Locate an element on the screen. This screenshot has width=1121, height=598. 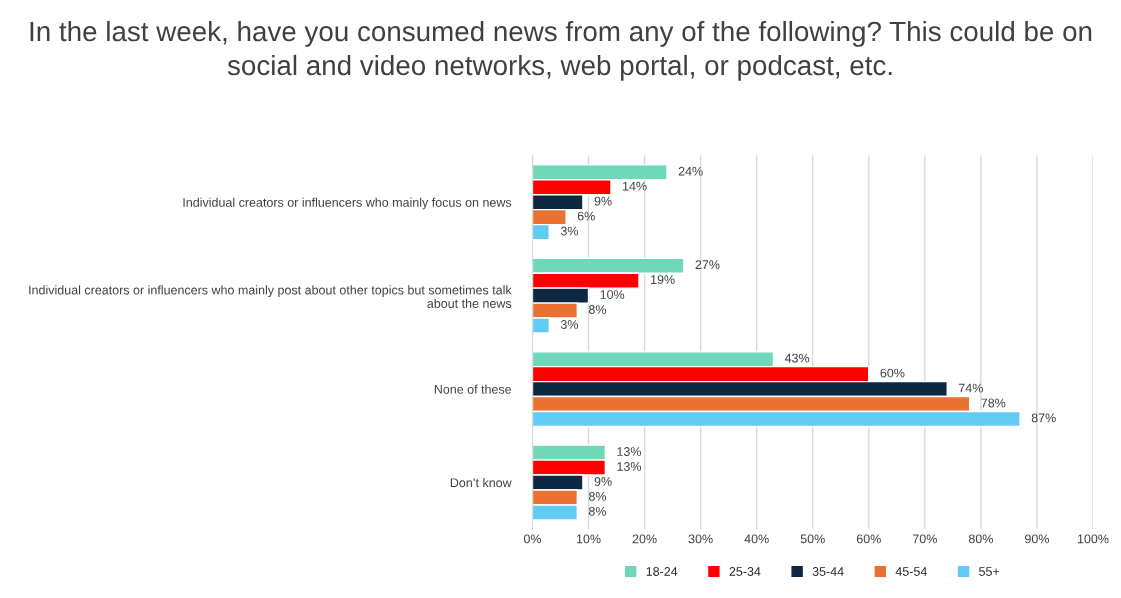
legend-label: 55+ is located at coordinates (989, 571).